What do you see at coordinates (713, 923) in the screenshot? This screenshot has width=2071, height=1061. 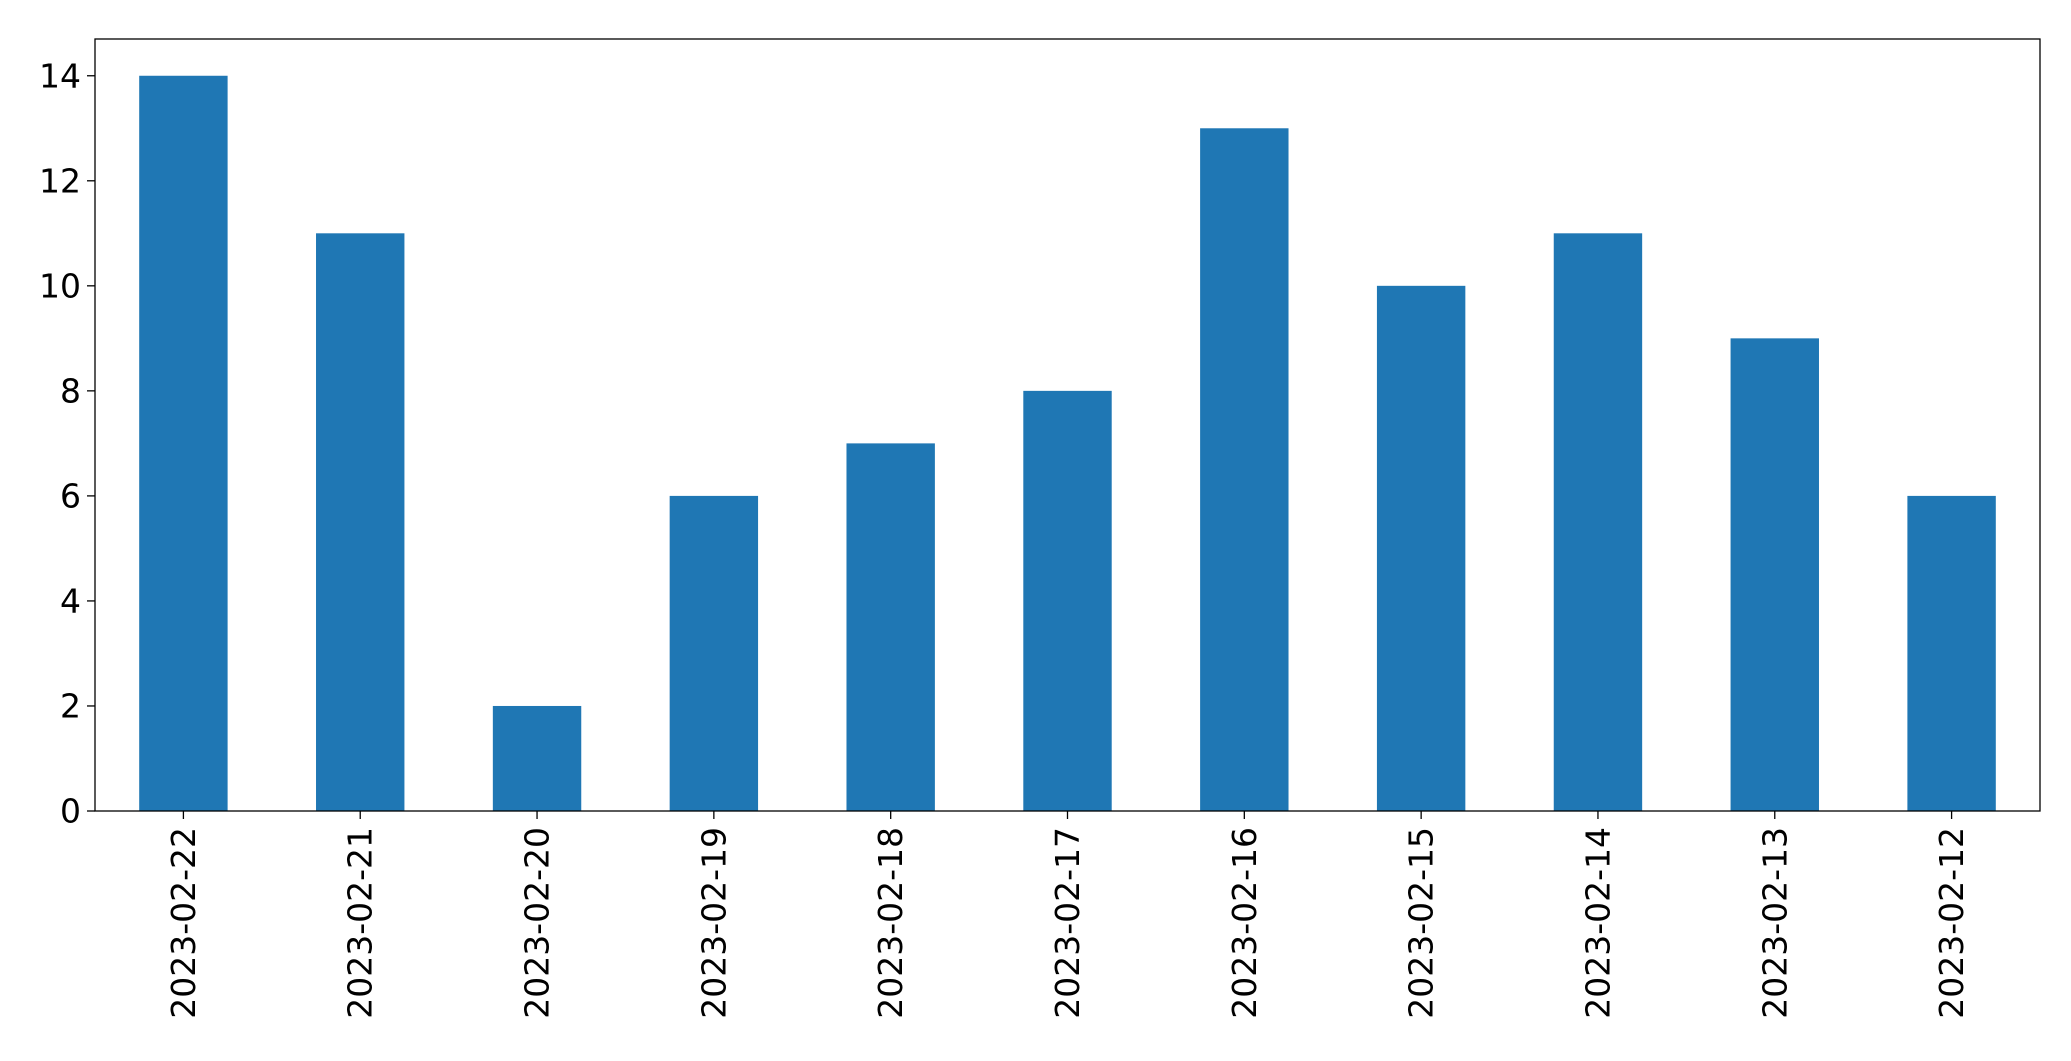 I see `x-tick-label: 2023-02-19` at bounding box center [713, 923].